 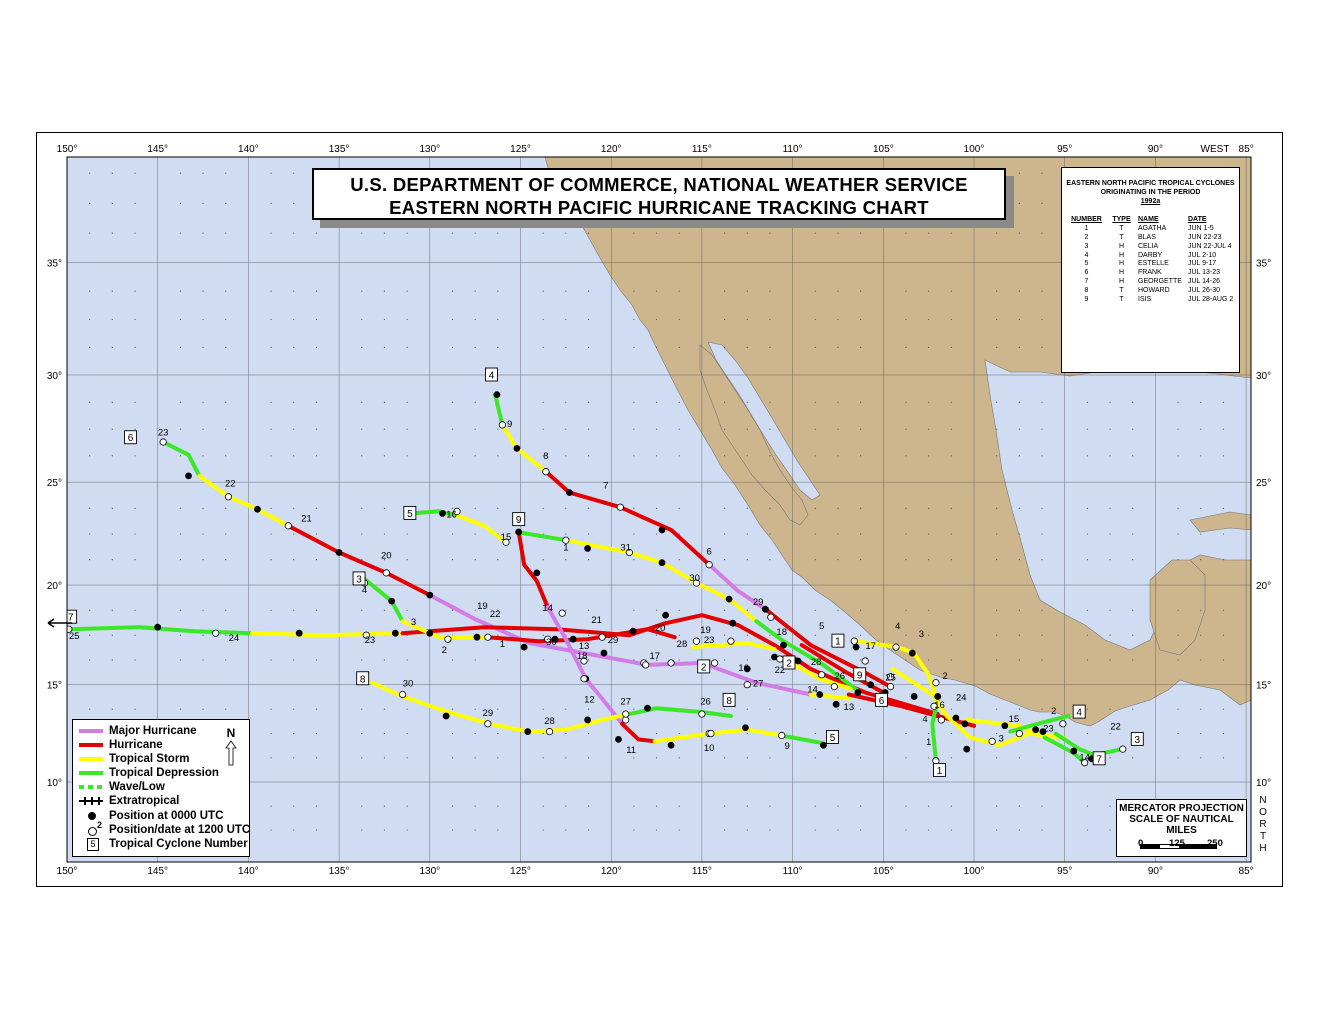 I want to click on lat-tick-left: 20°, so click(x=54, y=586).